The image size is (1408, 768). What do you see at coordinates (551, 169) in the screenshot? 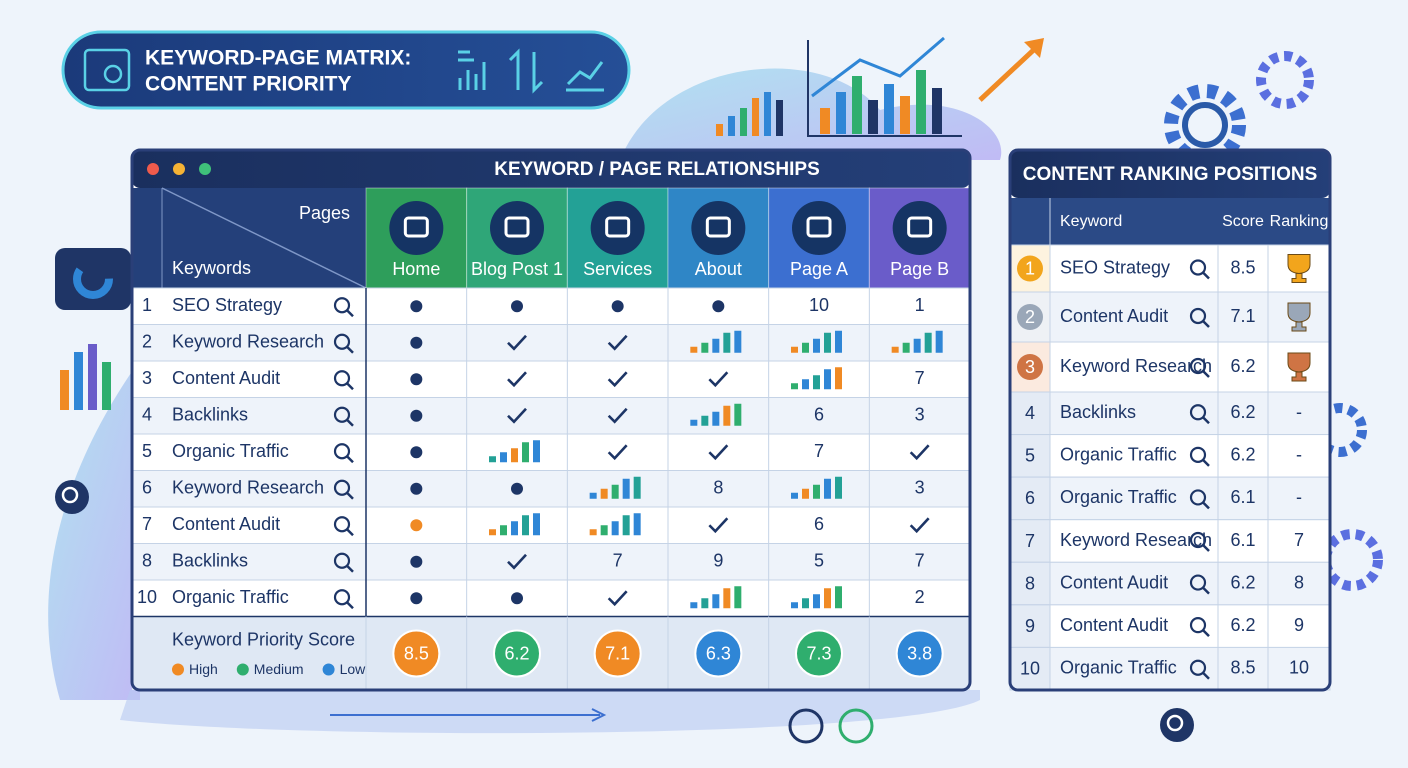
I see `title-bar` at bounding box center [551, 169].